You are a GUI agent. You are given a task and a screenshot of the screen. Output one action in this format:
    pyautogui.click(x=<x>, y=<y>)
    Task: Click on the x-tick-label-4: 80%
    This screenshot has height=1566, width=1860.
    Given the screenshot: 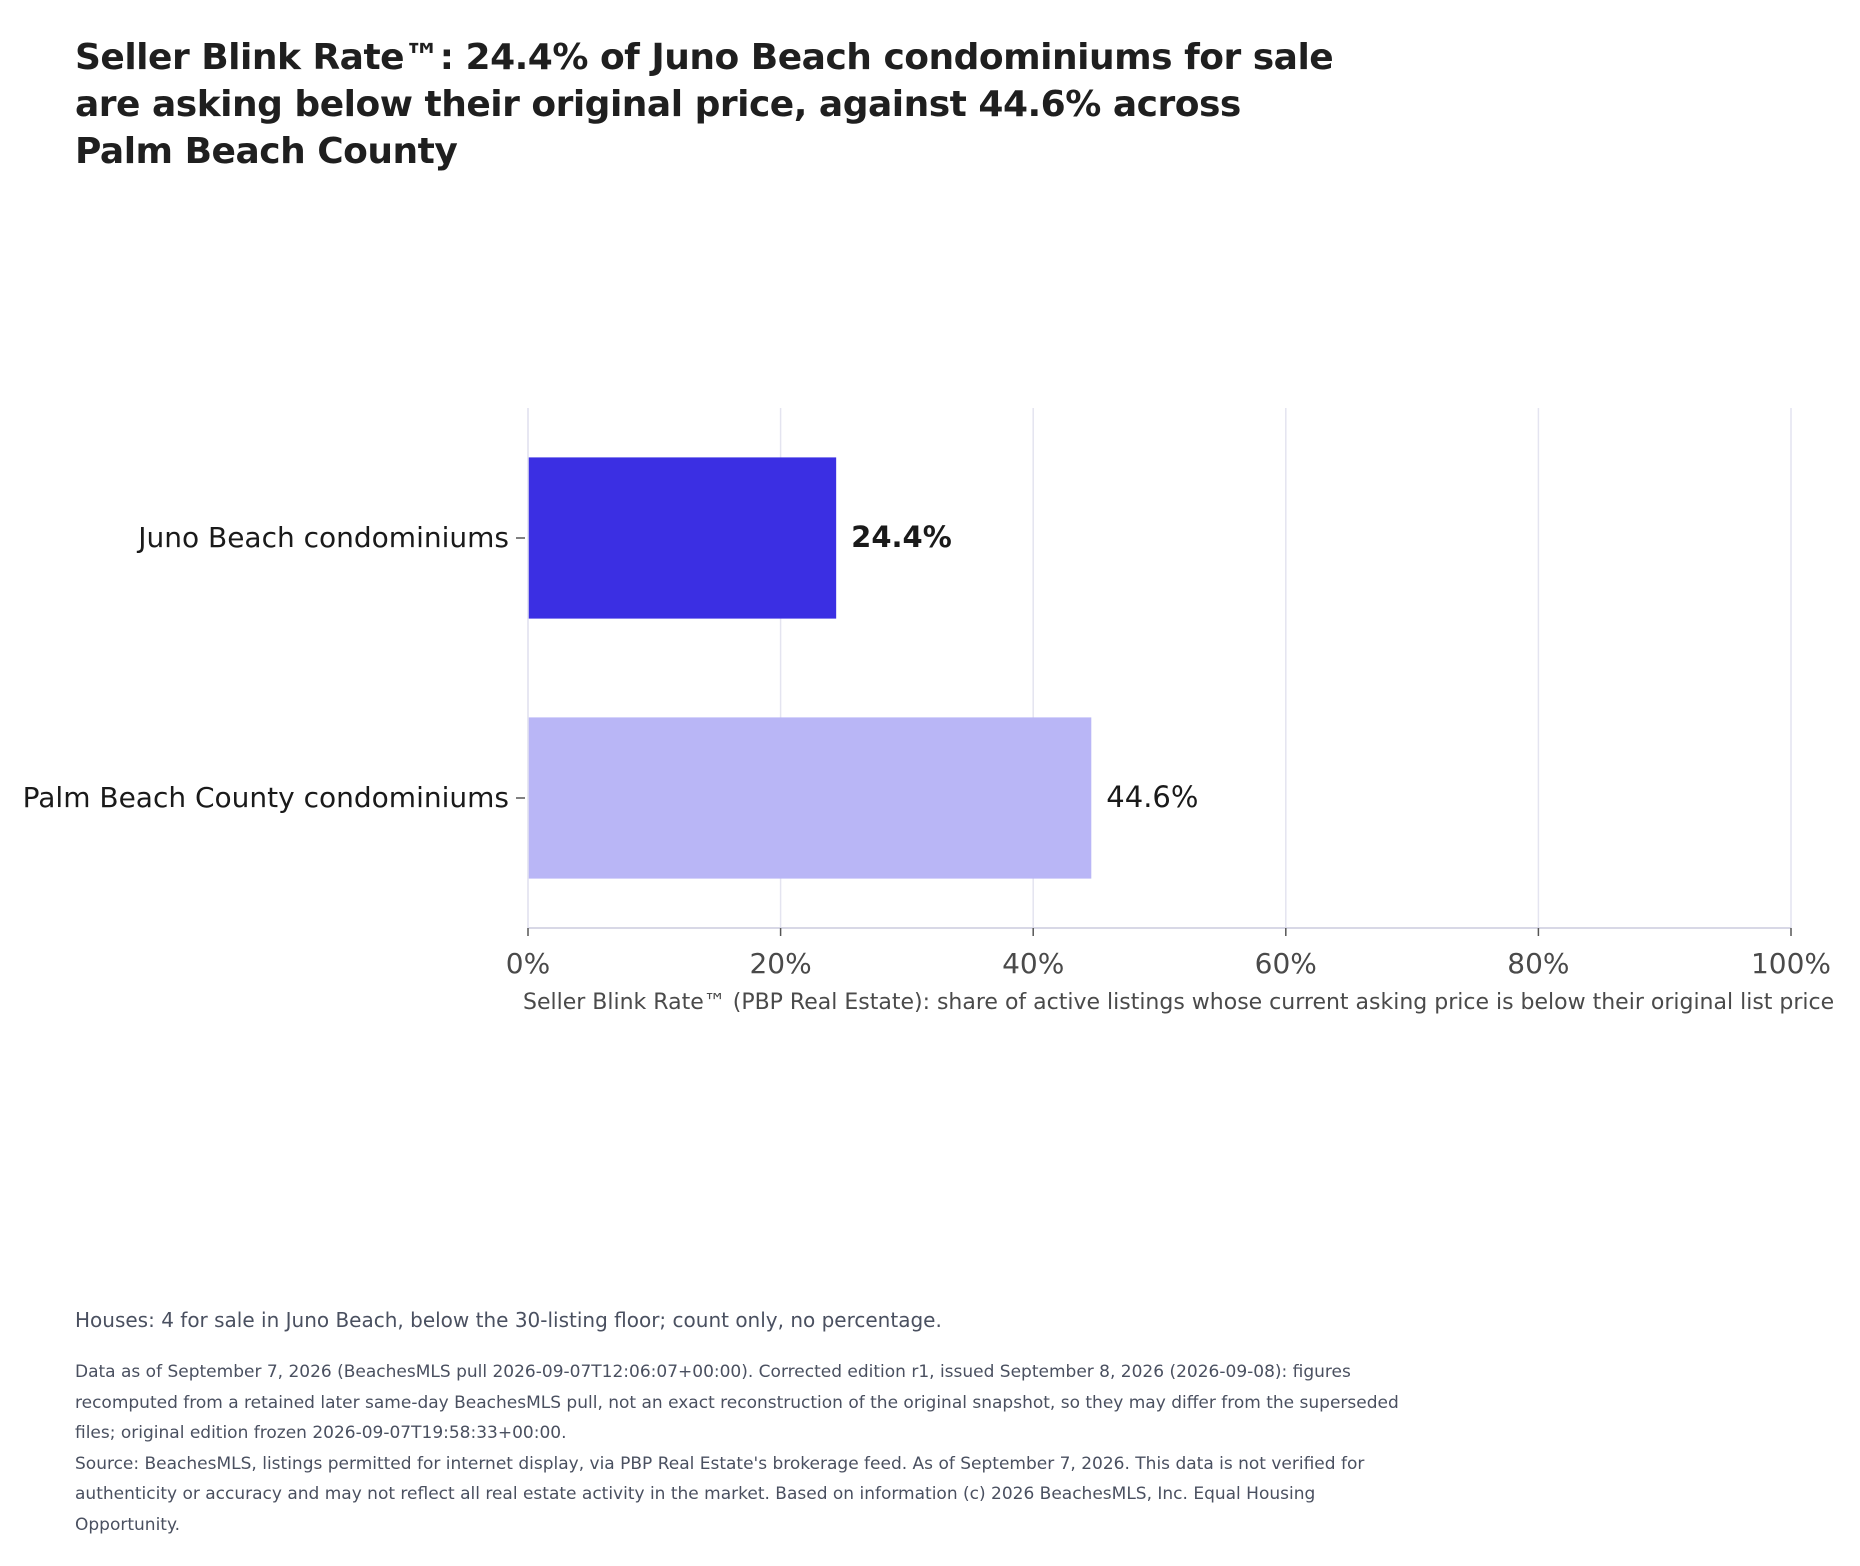 What is the action you would take?
    pyautogui.click(x=1538, y=963)
    